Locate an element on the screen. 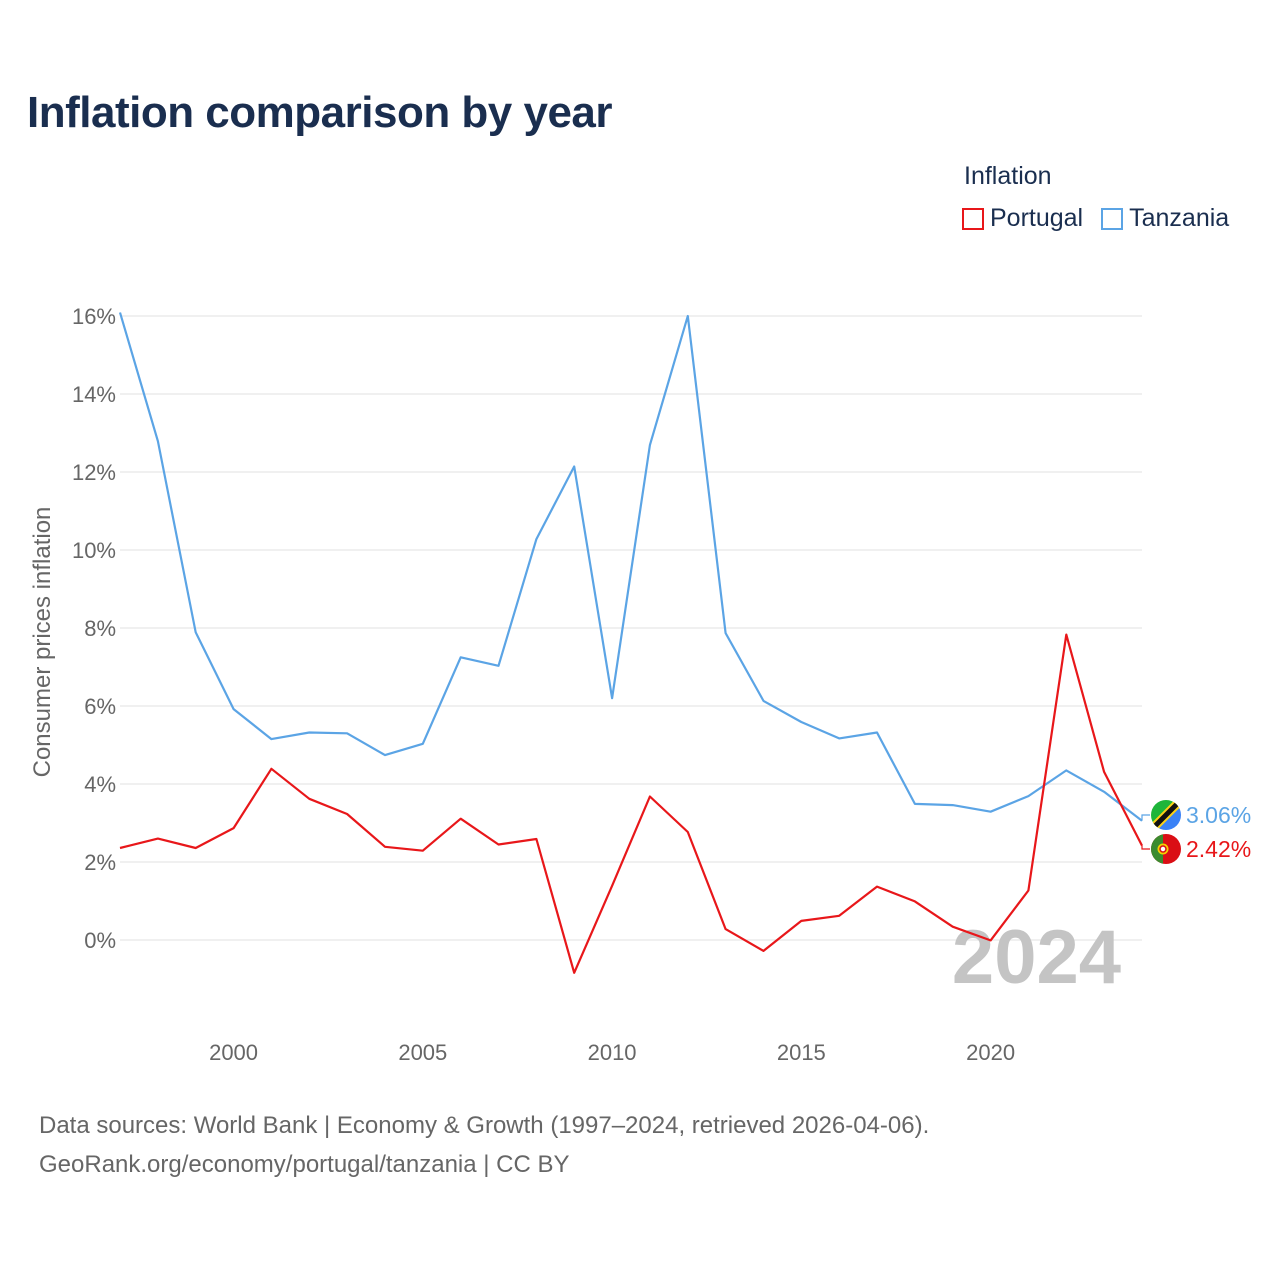 This screenshot has height=1280, width=1280. y-tick-label: 2% is located at coordinates (100, 862).